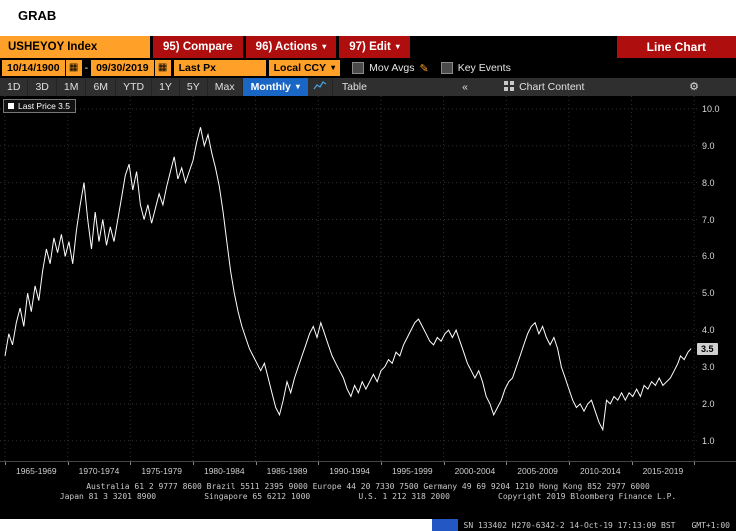 The height and width of the screenshot is (531, 736). I want to click on x-tick-label: 1995-1999, so click(412, 471).